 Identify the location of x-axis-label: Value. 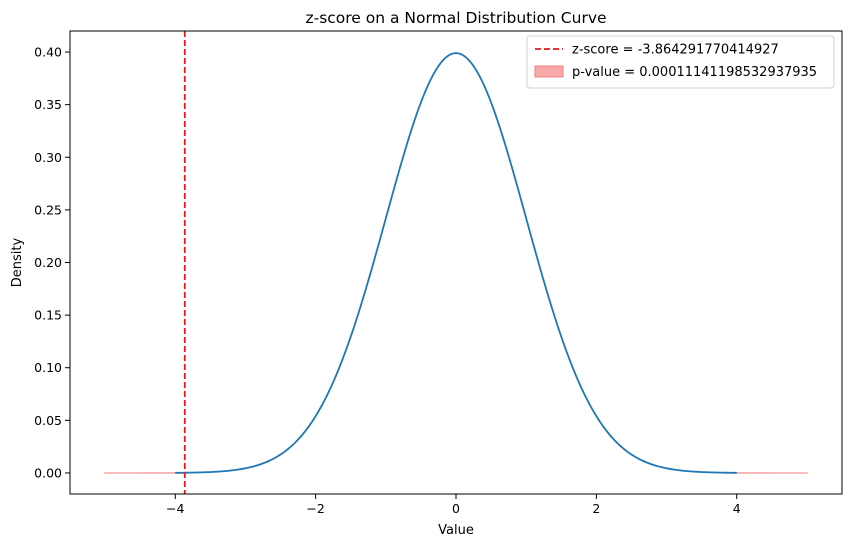
(456, 530).